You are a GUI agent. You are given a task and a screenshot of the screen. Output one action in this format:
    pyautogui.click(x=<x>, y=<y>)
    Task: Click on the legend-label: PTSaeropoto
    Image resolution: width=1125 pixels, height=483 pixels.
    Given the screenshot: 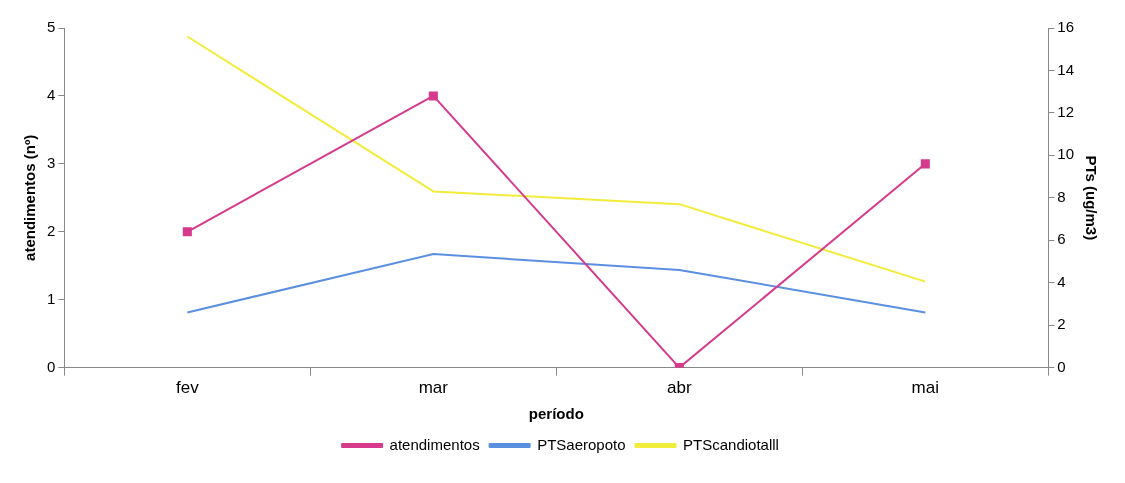 What is the action you would take?
    pyautogui.click(x=581, y=444)
    